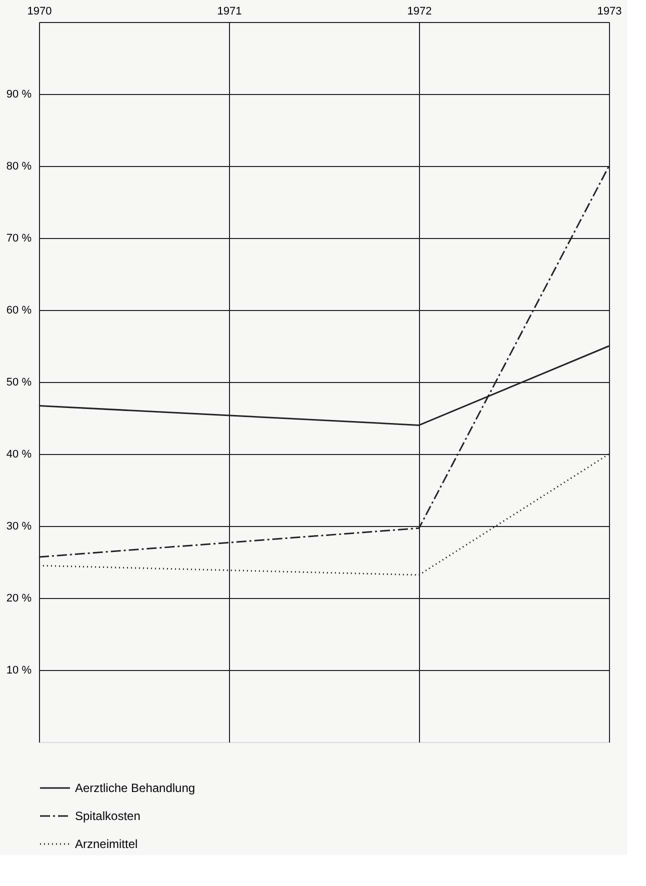 Image resolution: width=646 pixels, height=886 pixels. What do you see at coordinates (19, 598) in the screenshot?
I see `y-tick-label: 20 %` at bounding box center [19, 598].